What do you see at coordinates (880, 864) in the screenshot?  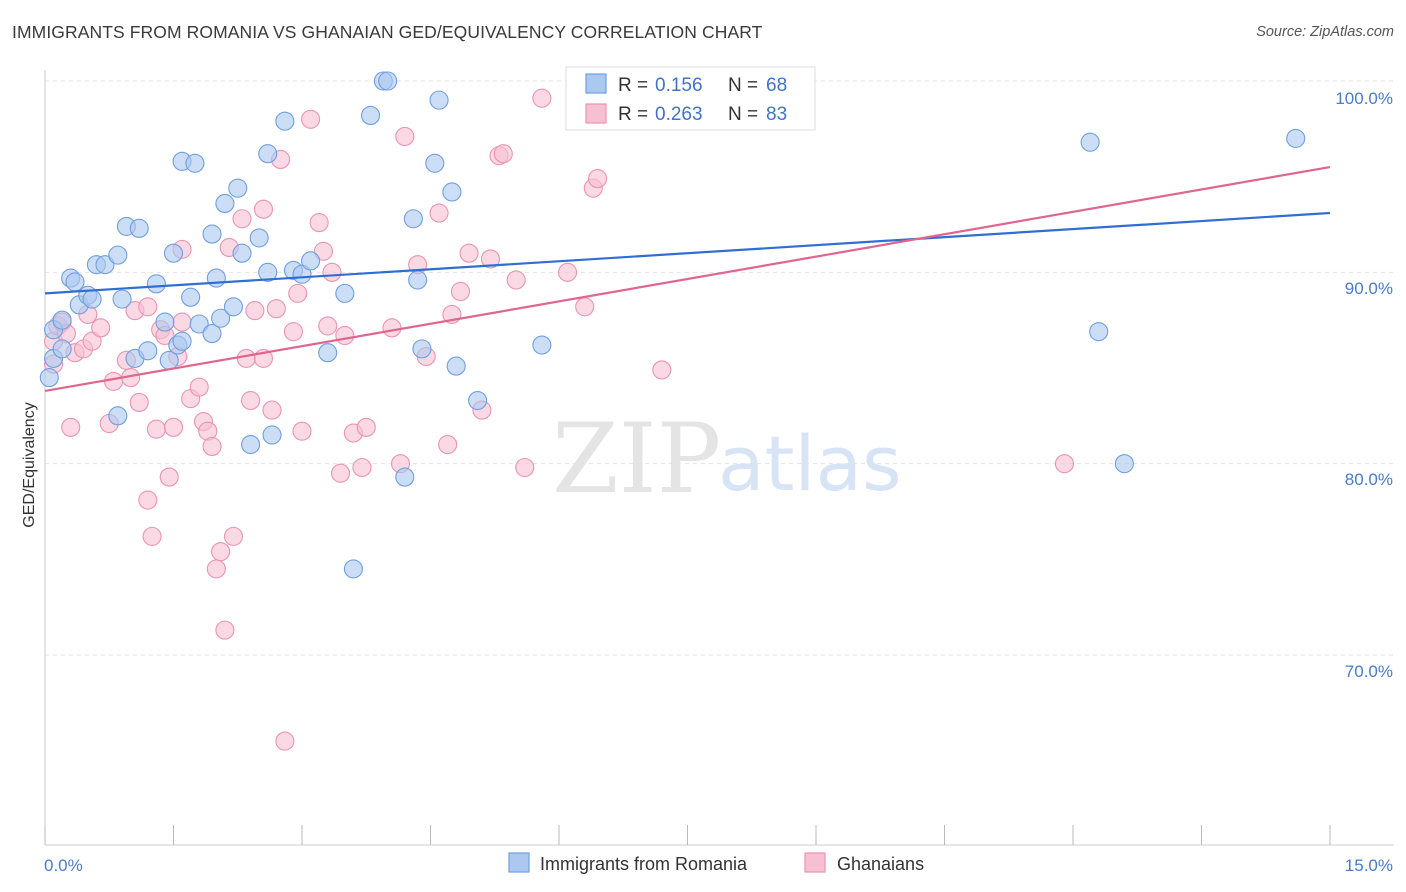 I see `legend-label-ghanaians: Ghanaians` at bounding box center [880, 864].